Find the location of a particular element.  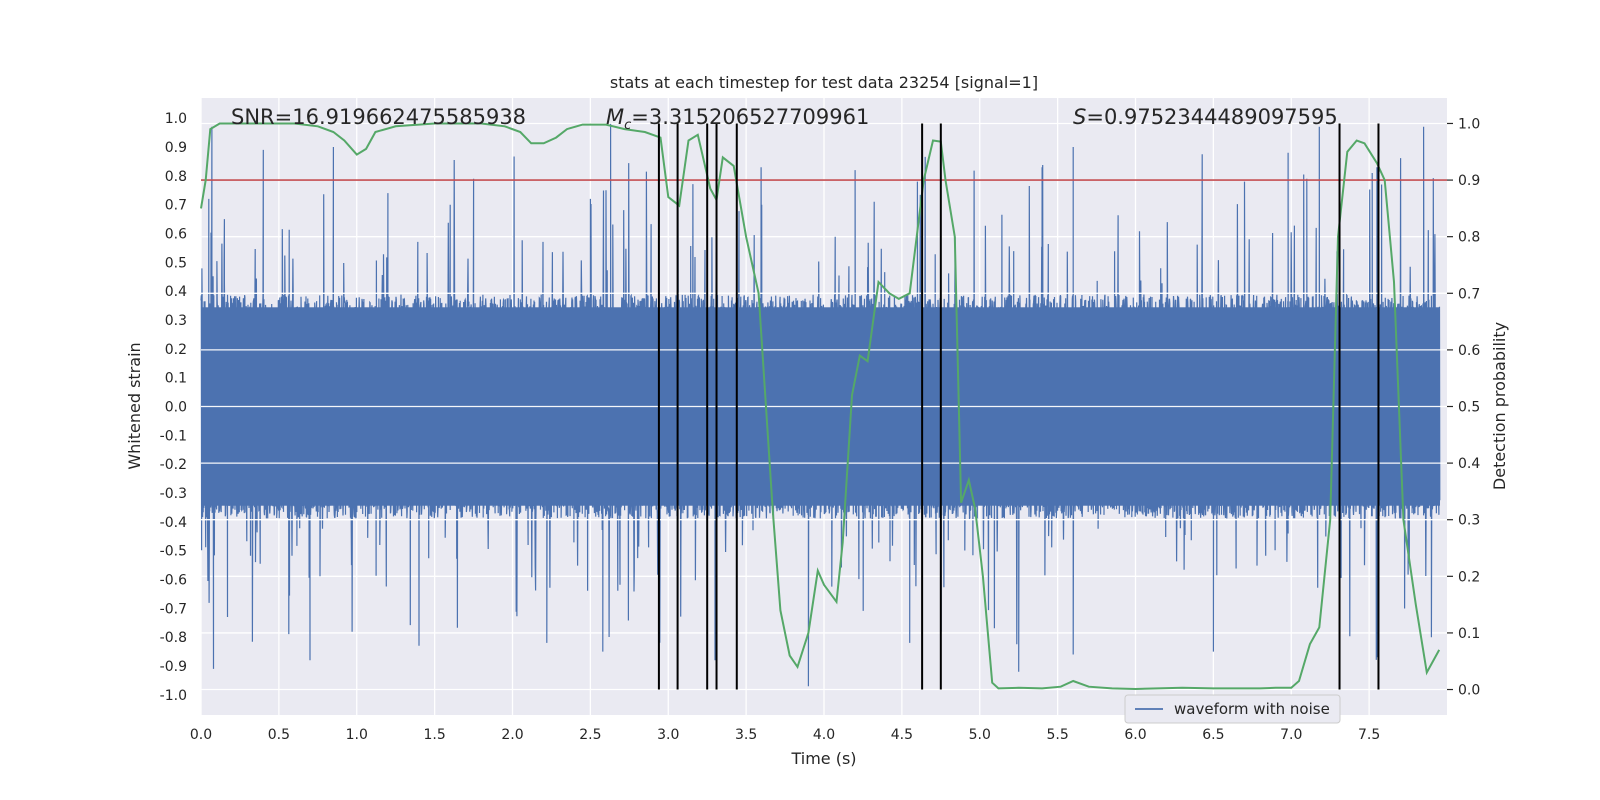

left-tick-label: 0.0 is located at coordinates (176, 408).